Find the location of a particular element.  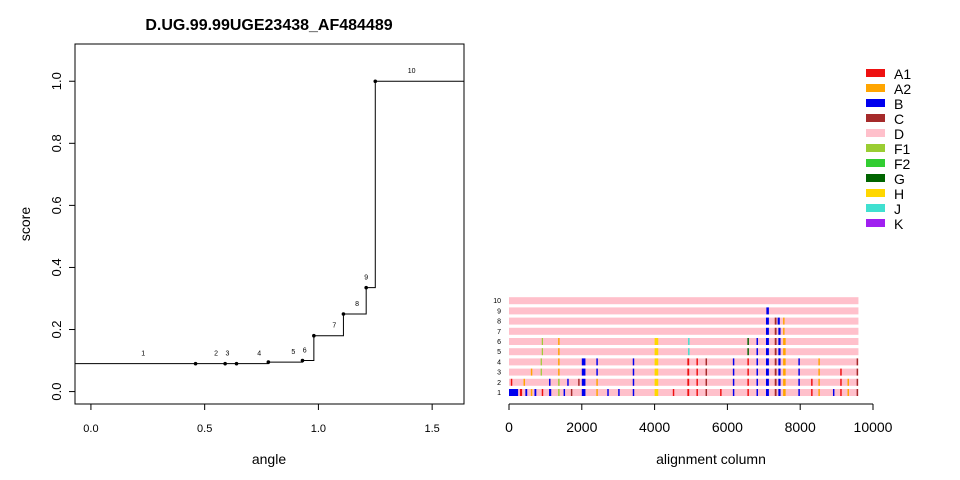

legend-label: A1 is located at coordinates (902, 74).